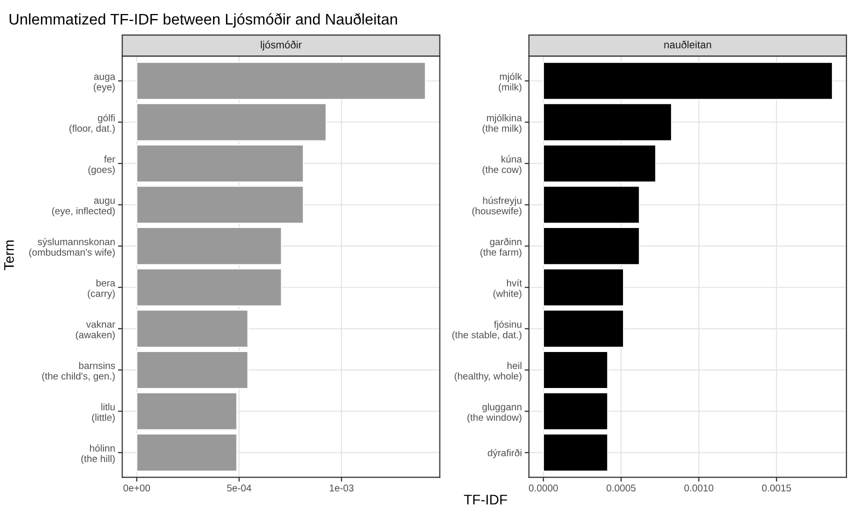 The height and width of the screenshot is (510, 849). Describe the element at coordinates (9, 255) in the screenshot. I see `y-axis-title: Term` at that location.